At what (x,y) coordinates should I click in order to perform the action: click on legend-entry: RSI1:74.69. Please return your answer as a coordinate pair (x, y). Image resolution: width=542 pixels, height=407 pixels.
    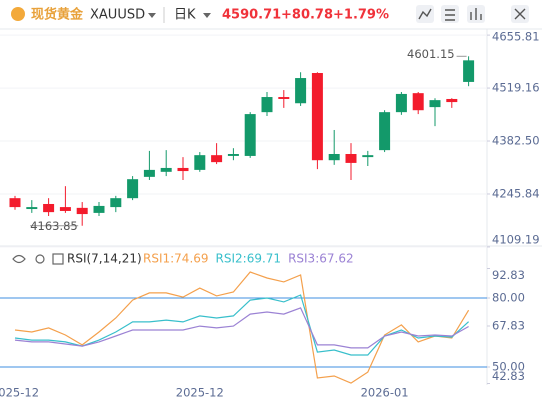
    Looking at the image, I should click on (176, 259).